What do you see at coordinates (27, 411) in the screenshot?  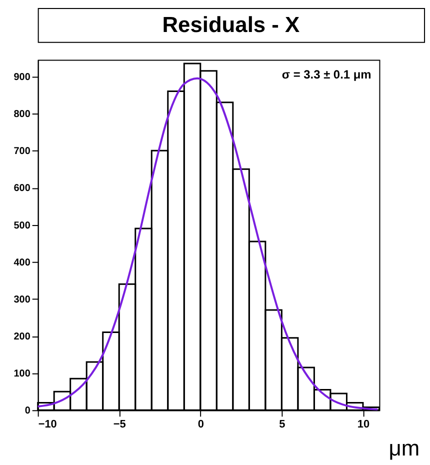 I see `y-tick-label: 0` at bounding box center [27, 411].